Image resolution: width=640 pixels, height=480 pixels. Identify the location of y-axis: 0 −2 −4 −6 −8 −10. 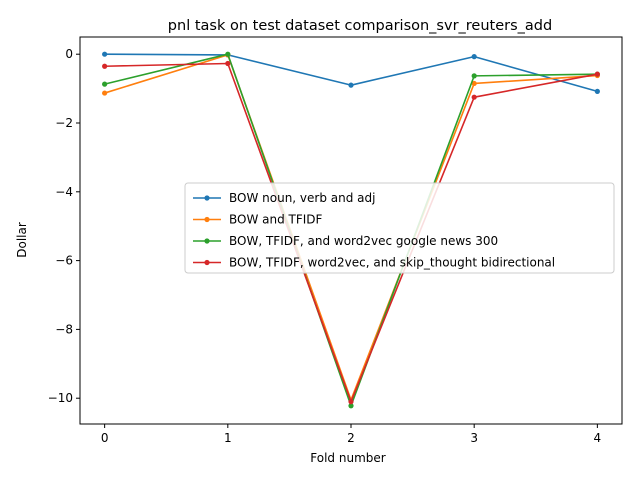
(64, 226).